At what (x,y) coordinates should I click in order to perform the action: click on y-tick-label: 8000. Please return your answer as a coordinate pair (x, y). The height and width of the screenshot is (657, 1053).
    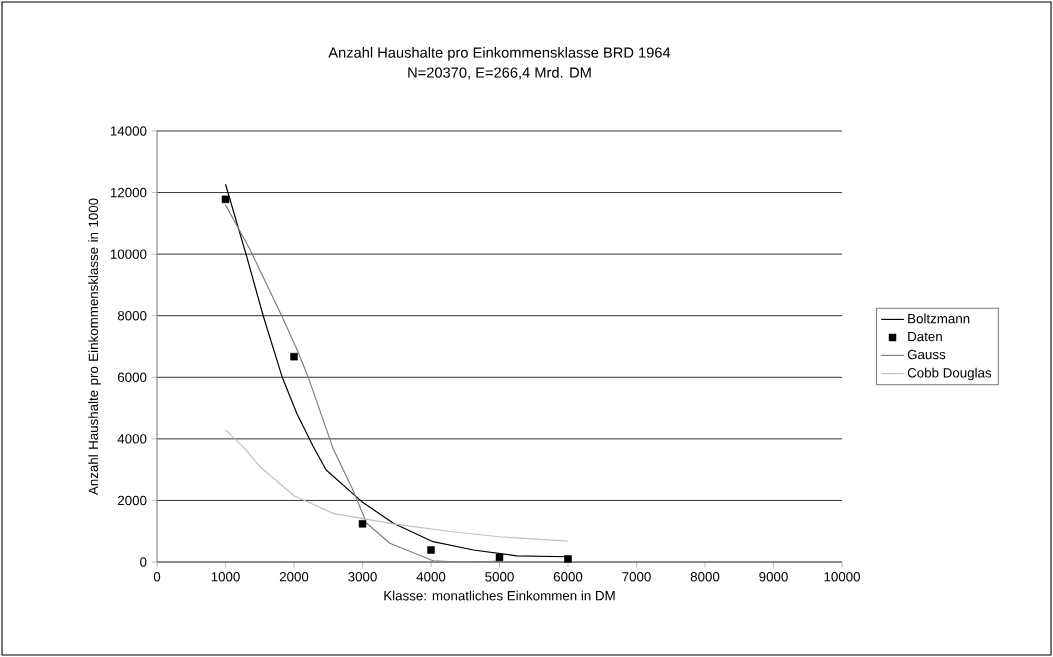
    Looking at the image, I should click on (132, 316).